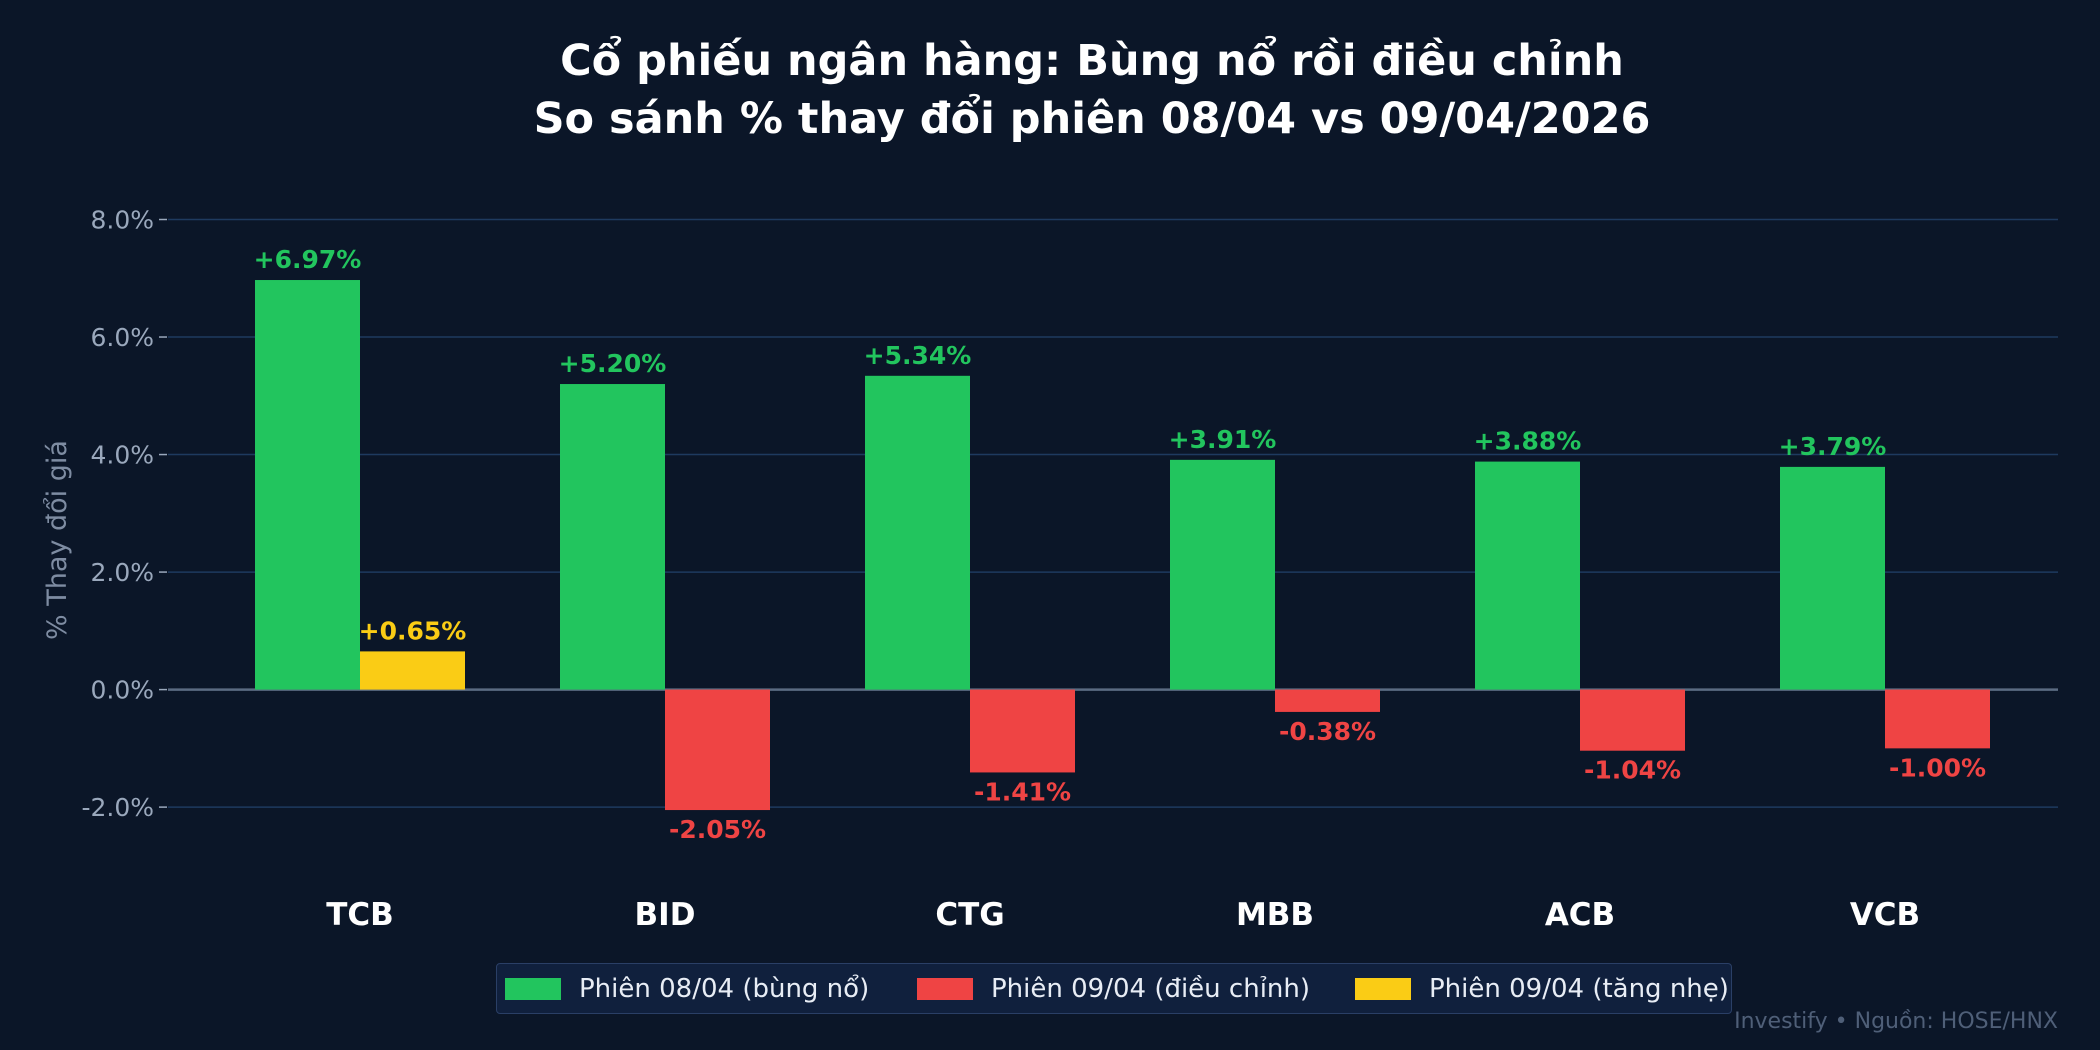 Image resolution: width=2100 pixels, height=1050 pixels. What do you see at coordinates (1896, 1021) in the screenshot?
I see `source-footer: Investify • Nguồn: HOSE/HNX` at bounding box center [1896, 1021].